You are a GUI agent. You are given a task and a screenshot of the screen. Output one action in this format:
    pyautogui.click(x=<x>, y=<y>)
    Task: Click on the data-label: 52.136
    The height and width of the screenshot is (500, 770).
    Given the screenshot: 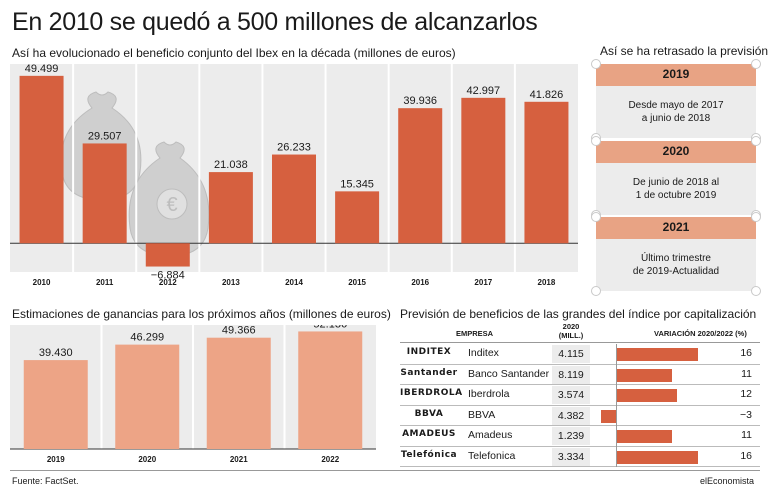 What is the action you would take?
    pyautogui.click(x=330, y=327)
    